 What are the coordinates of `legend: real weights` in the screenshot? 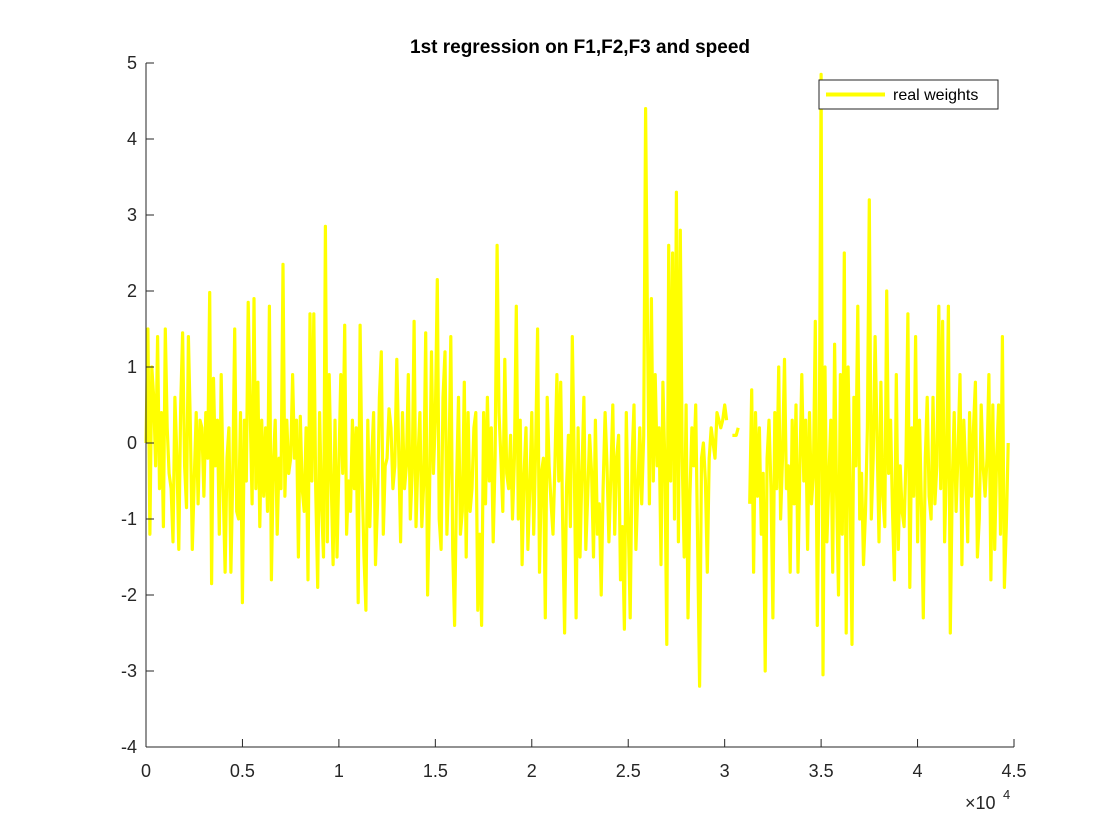 It's located at (908, 94).